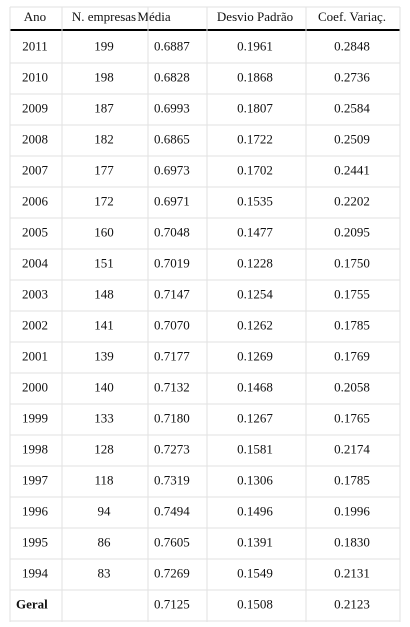 The width and height of the screenshot is (410, 627). What do you see at coordinates (104, 355) in the screenshot?
I see `cell: 139` at bounding box center [104, 355].